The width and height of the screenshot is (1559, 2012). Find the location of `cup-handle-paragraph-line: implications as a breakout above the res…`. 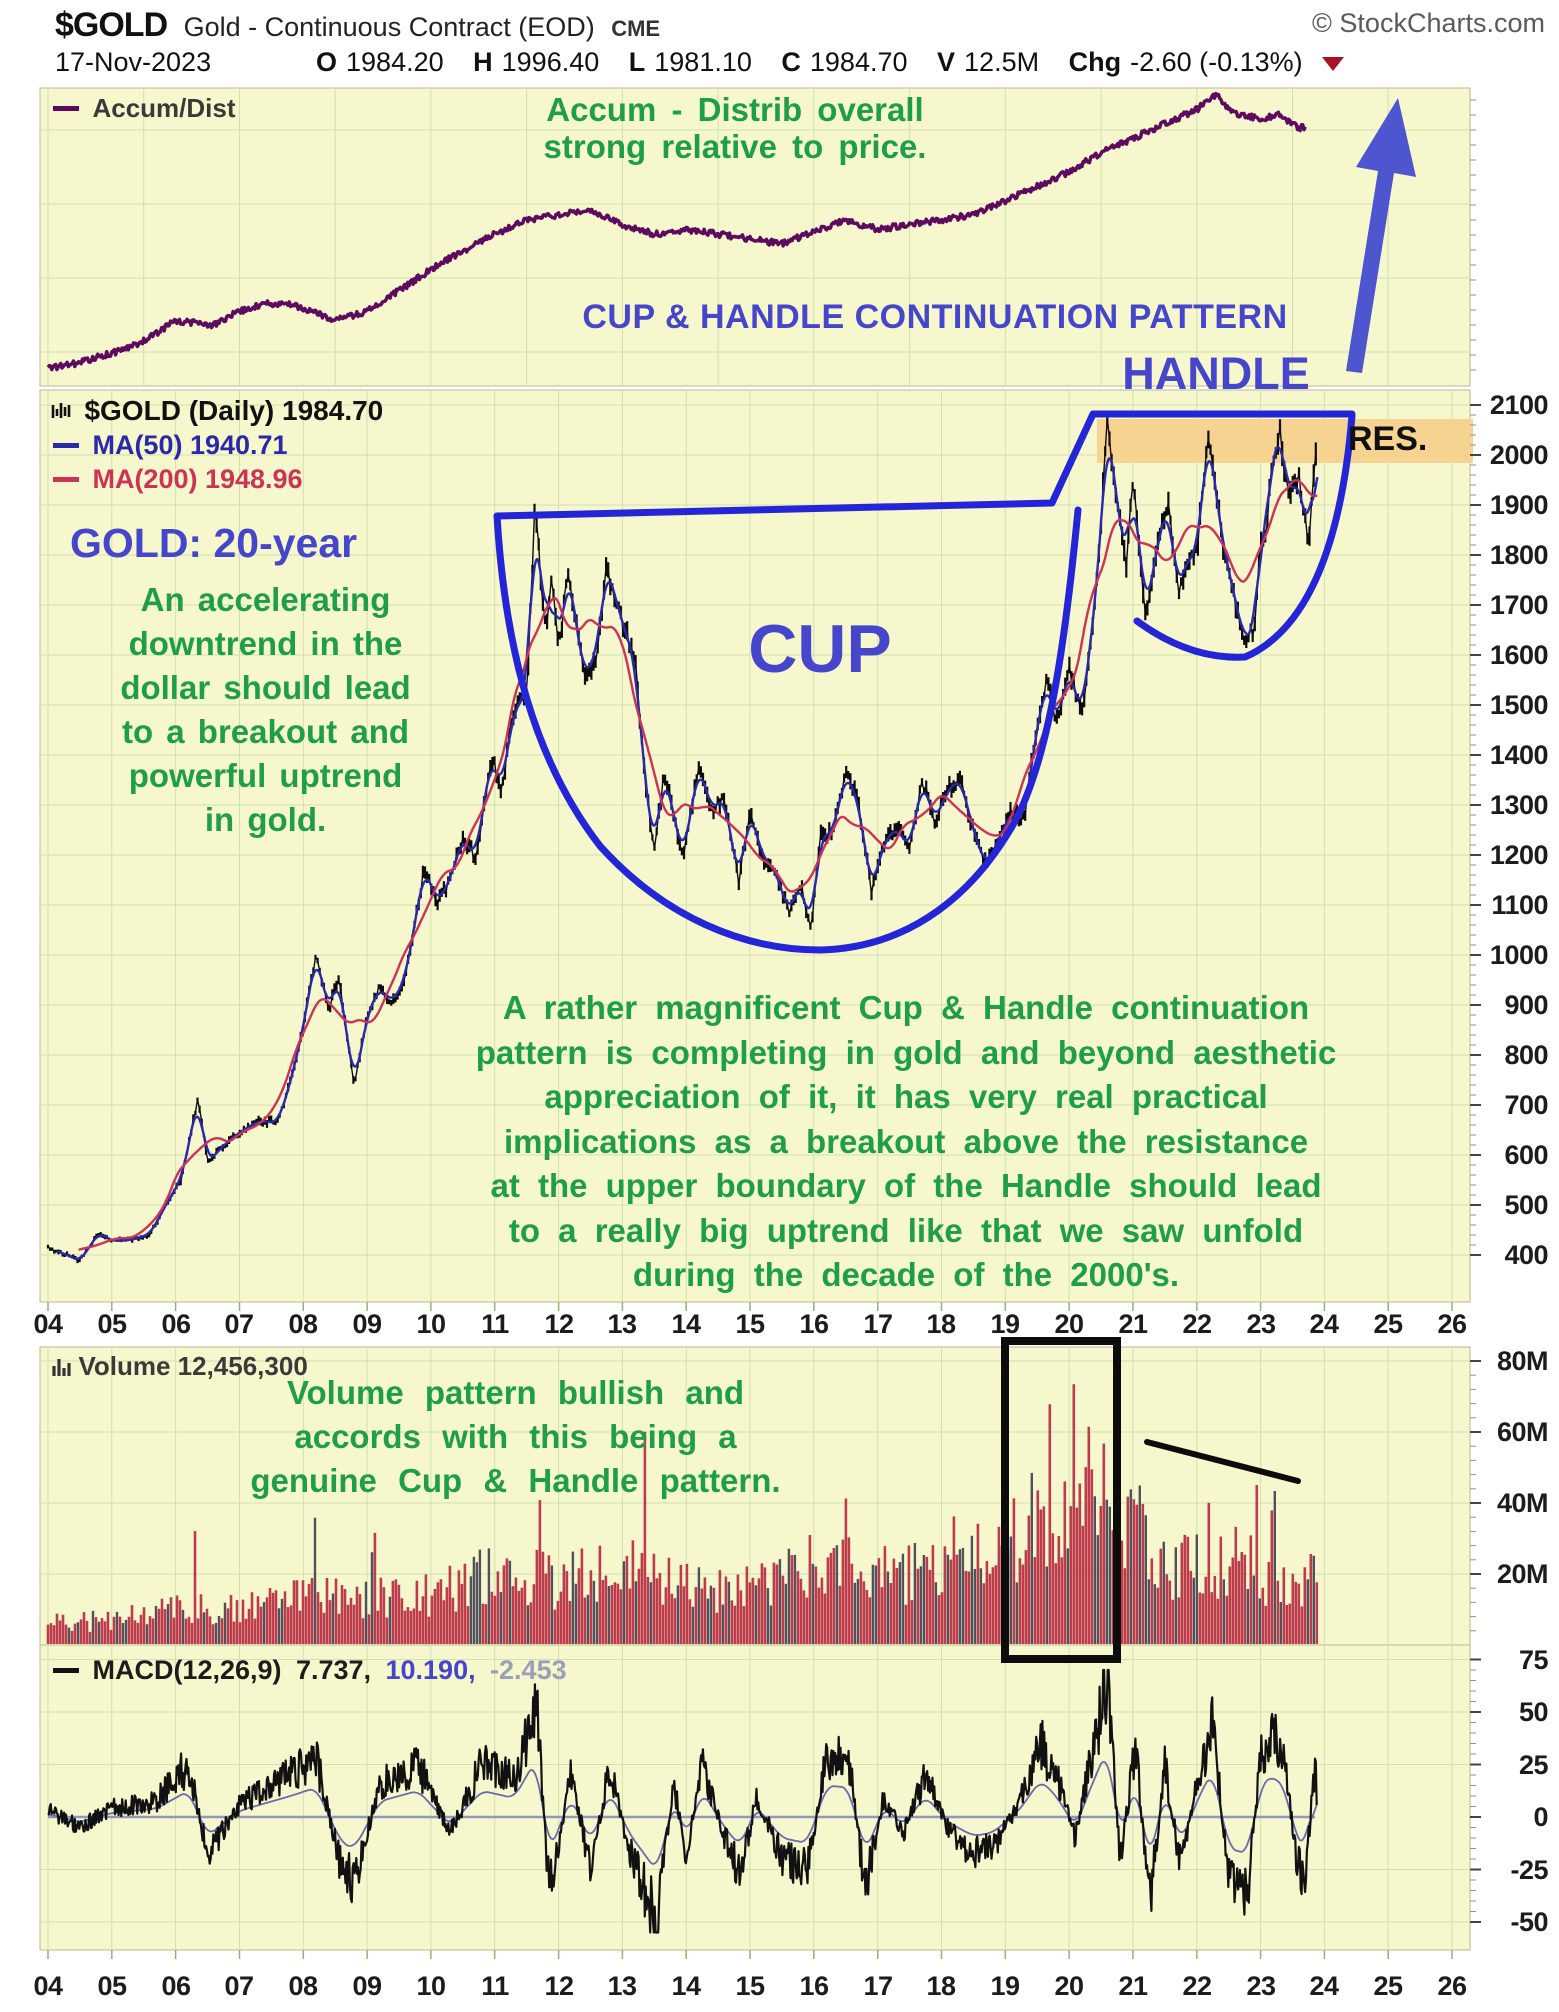

cup-handle-paragraph-line: implications as a breakout above the res… is located at coordinates (906, 1141).